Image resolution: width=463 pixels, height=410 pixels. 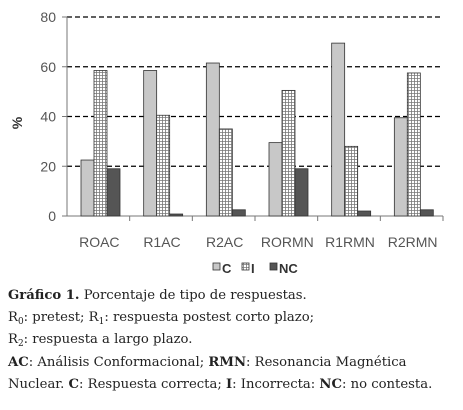 I want to click on y-tick-label: 20, so click(x=48, y=166).